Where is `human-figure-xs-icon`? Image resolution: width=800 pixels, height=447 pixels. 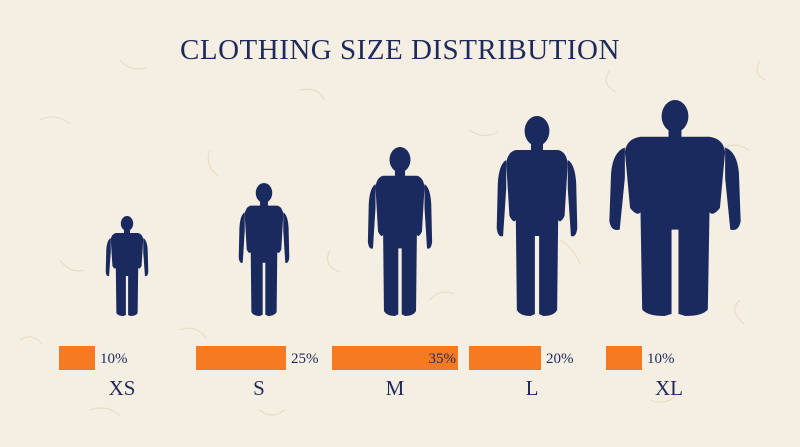
human-figure-xs-icon is located at coordinates (127, 266).